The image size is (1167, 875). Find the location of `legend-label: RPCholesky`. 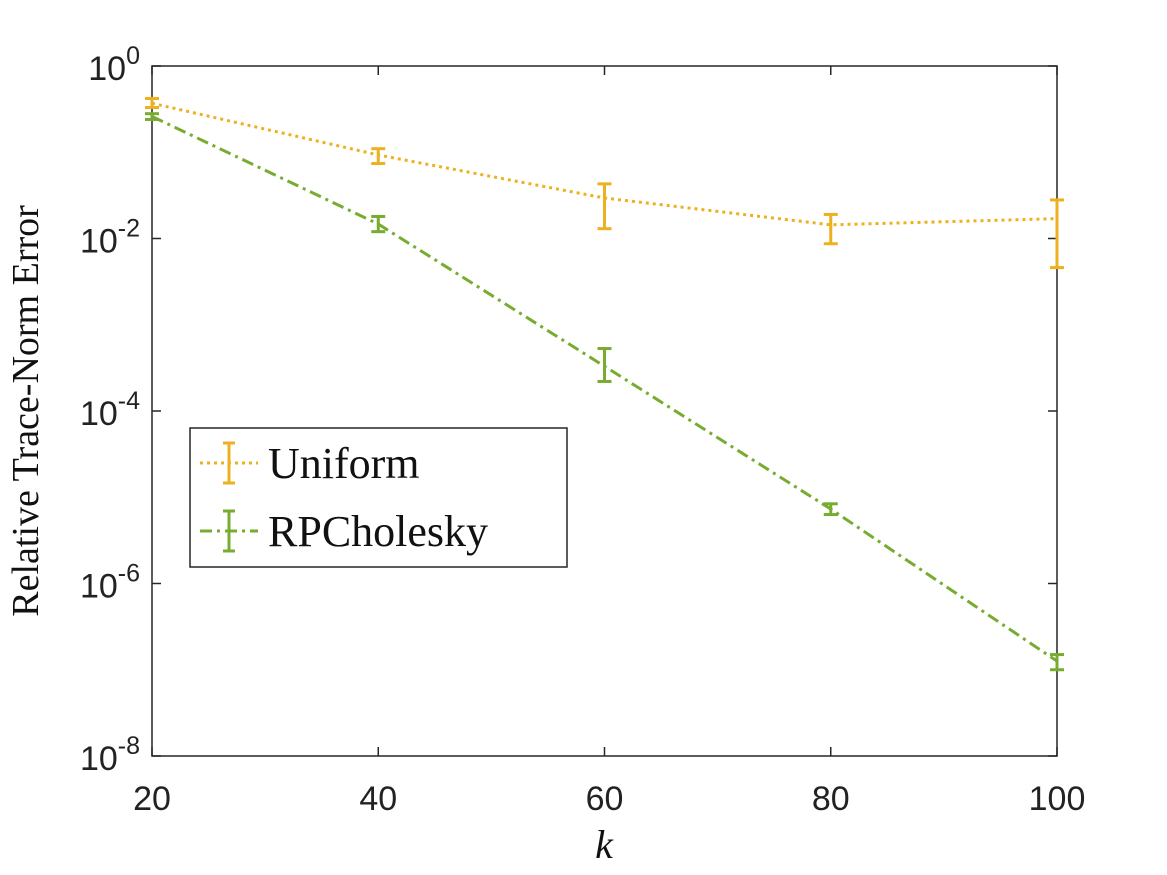

legend-label: RPCholesky is located at coordinates (378, 531).